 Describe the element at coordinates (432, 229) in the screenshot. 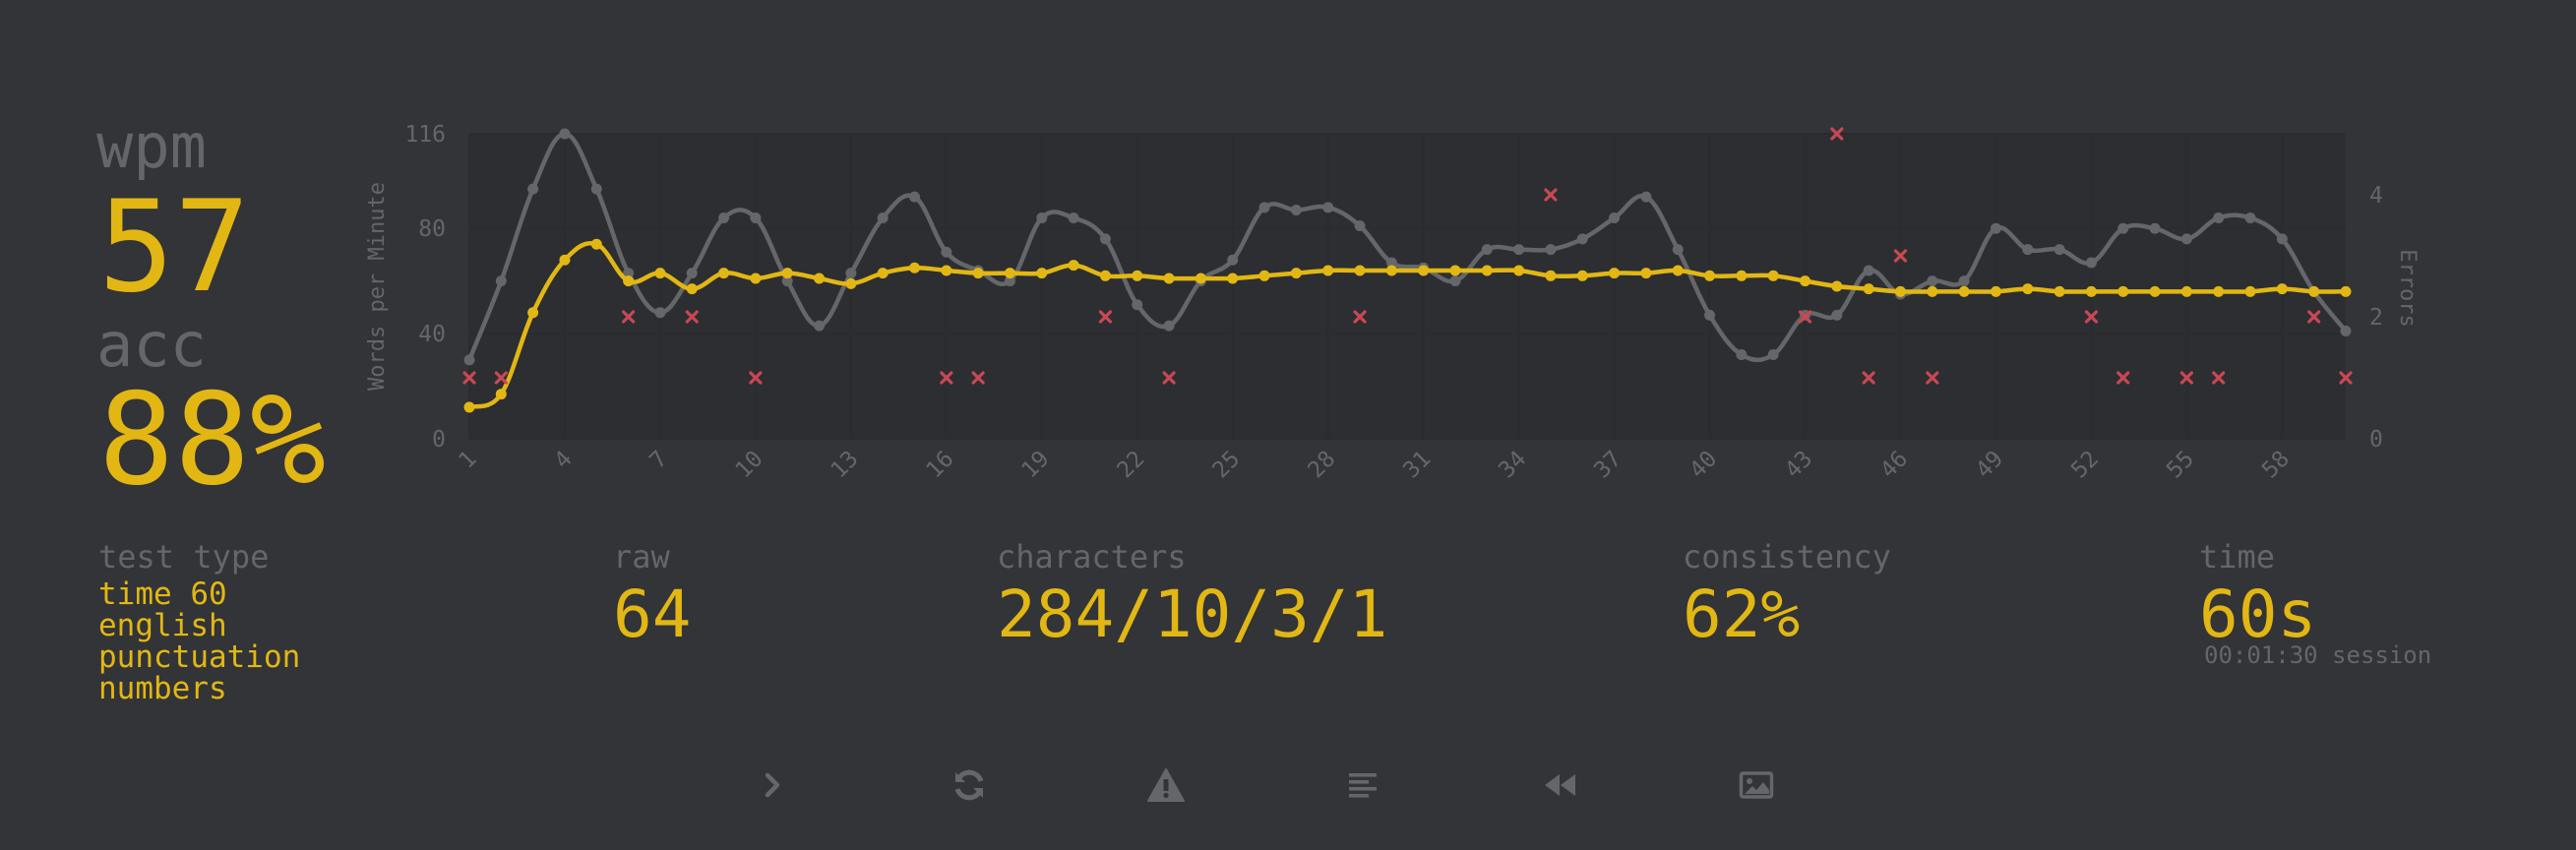

I see `y-tick-label: 80` at that location.